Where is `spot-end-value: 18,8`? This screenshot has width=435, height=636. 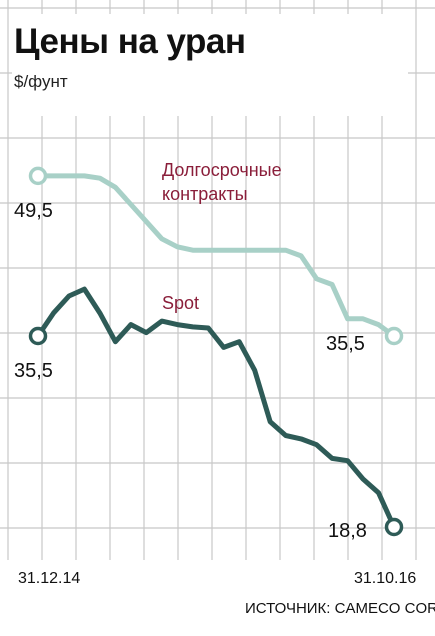 spot-end-value: 18,8 is located at coordinates (347, 531).